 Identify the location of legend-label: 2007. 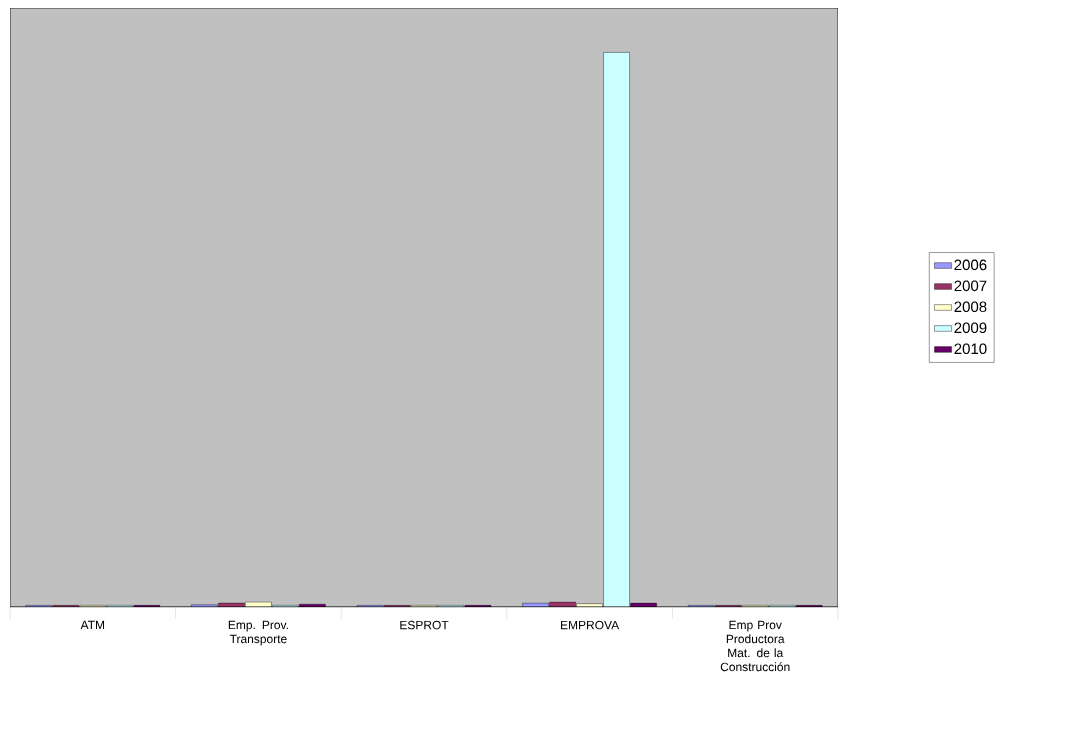
(970, 286).